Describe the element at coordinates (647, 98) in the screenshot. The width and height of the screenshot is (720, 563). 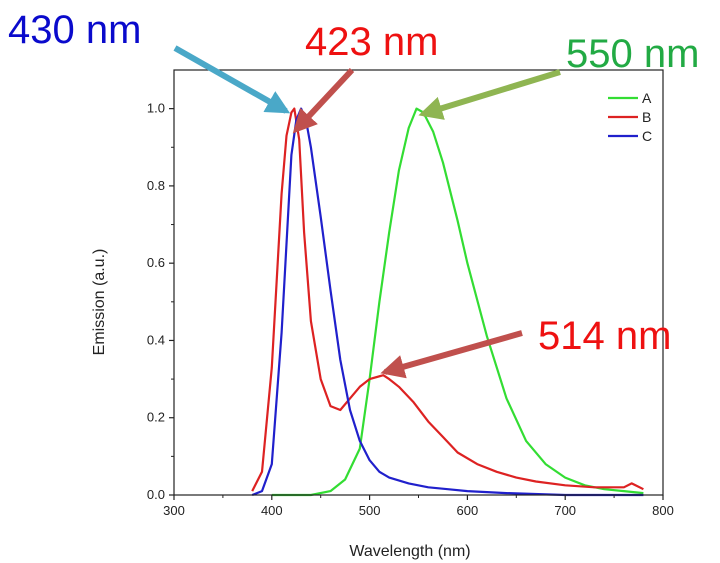
I see `legend-label-a: A` at that location.